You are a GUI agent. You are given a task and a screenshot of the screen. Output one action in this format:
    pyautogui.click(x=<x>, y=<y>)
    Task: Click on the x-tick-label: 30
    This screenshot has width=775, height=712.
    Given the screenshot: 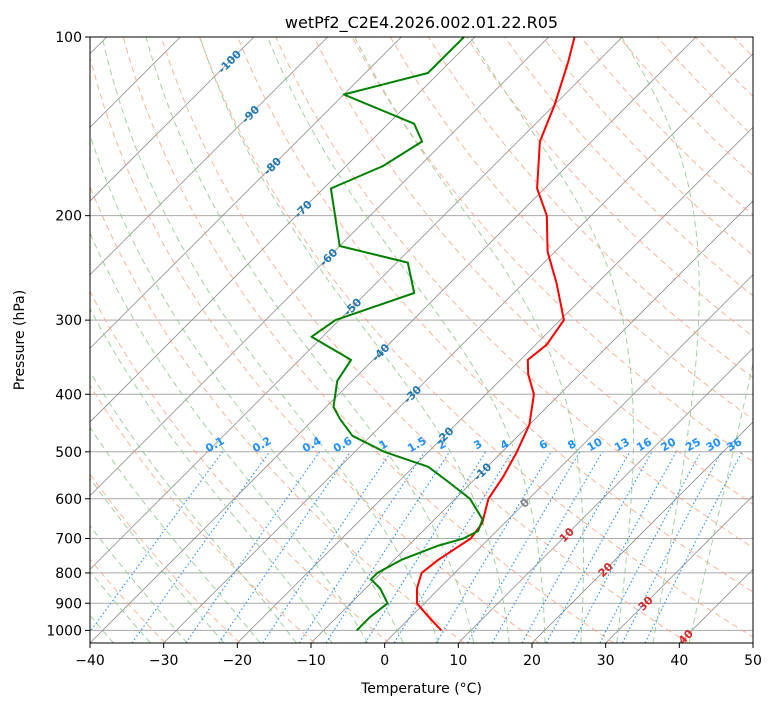 What is the action you would take?
    pyautogui.click(x=606, y=661)
    